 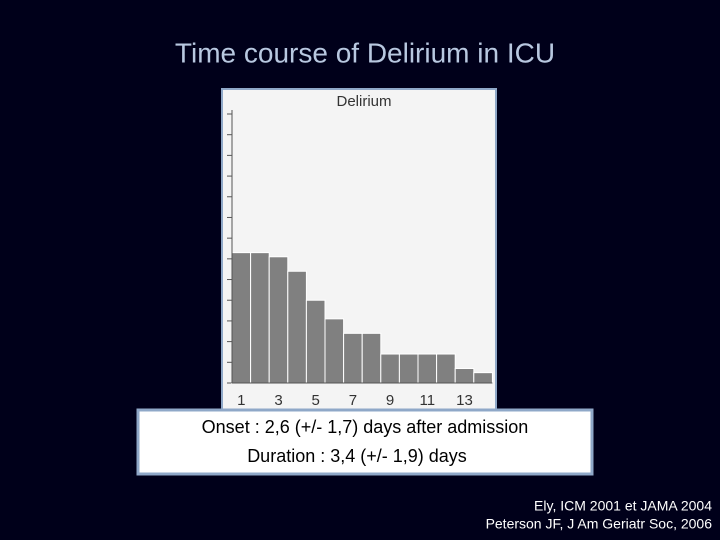 I want to click on x-tick-label: 1, so click(x=241, y=400).